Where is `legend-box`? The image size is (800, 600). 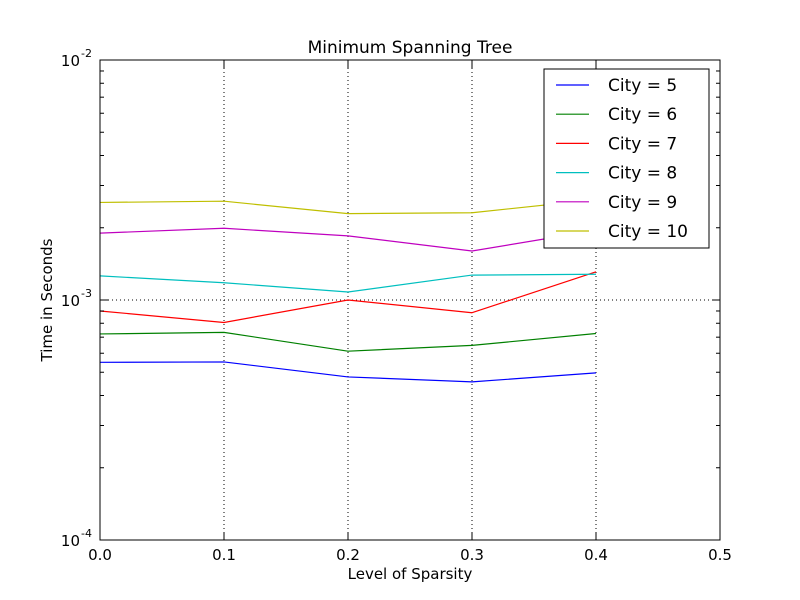 legend-box is located at coordinates (626, 158).